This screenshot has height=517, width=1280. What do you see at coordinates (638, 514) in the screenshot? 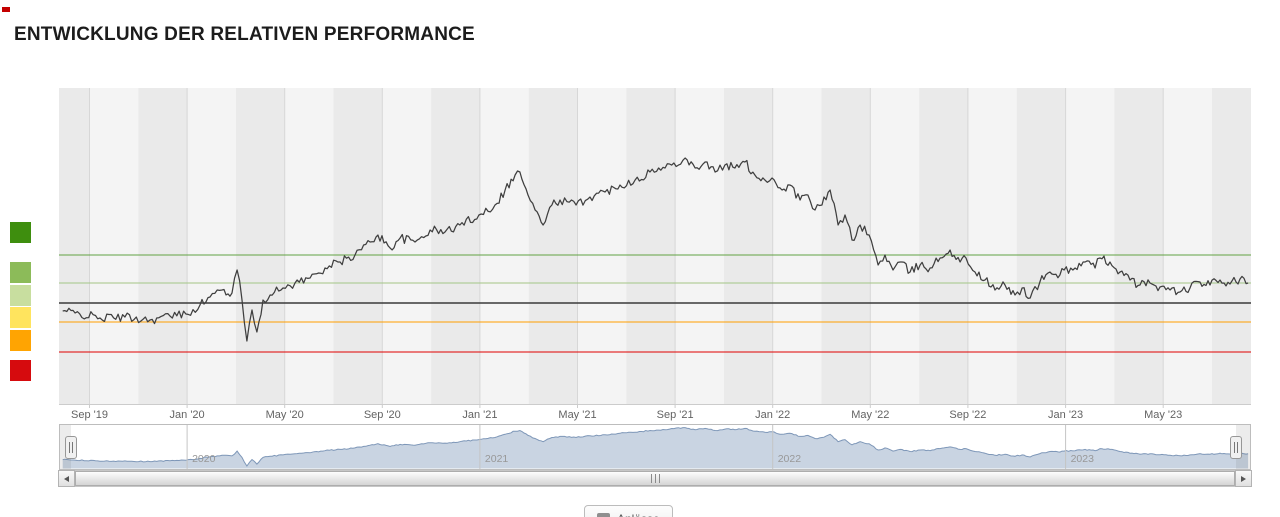
I see `anlaesse-label: Anlässe` at bounding box center [638, 514].